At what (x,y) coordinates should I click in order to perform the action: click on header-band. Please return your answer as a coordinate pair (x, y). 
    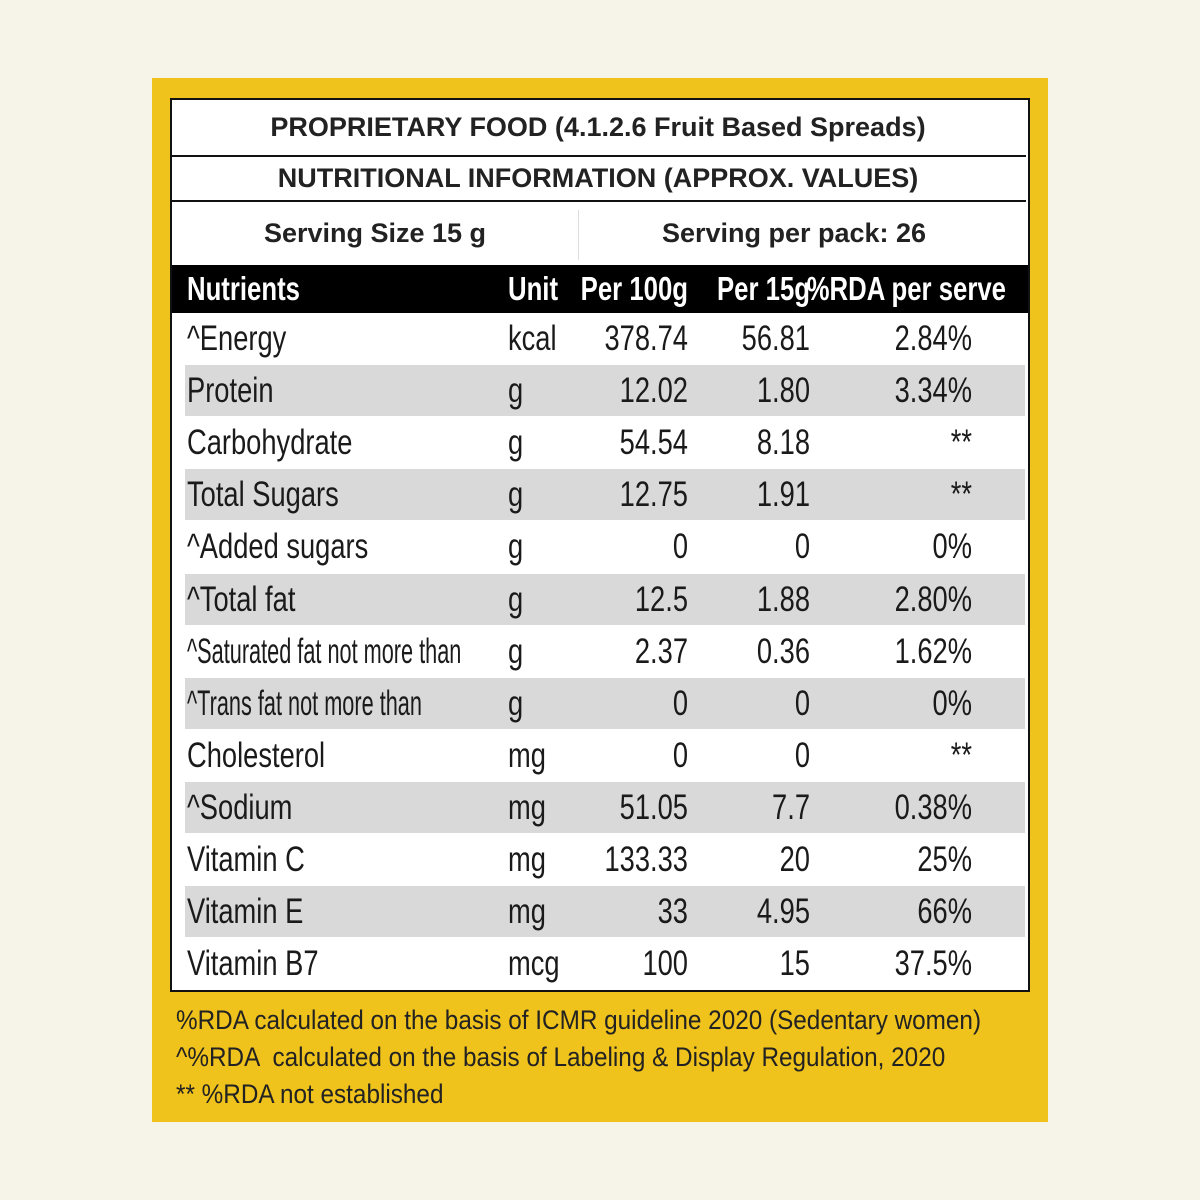
    Looking at the image, I should click on (600, 289).